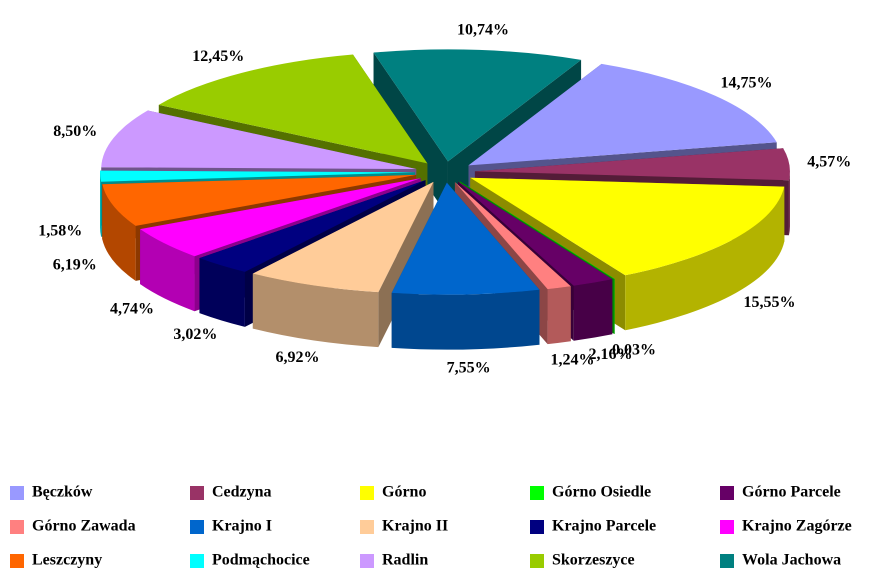  I want to click on data-label: 6,92%, so click(297, 357).